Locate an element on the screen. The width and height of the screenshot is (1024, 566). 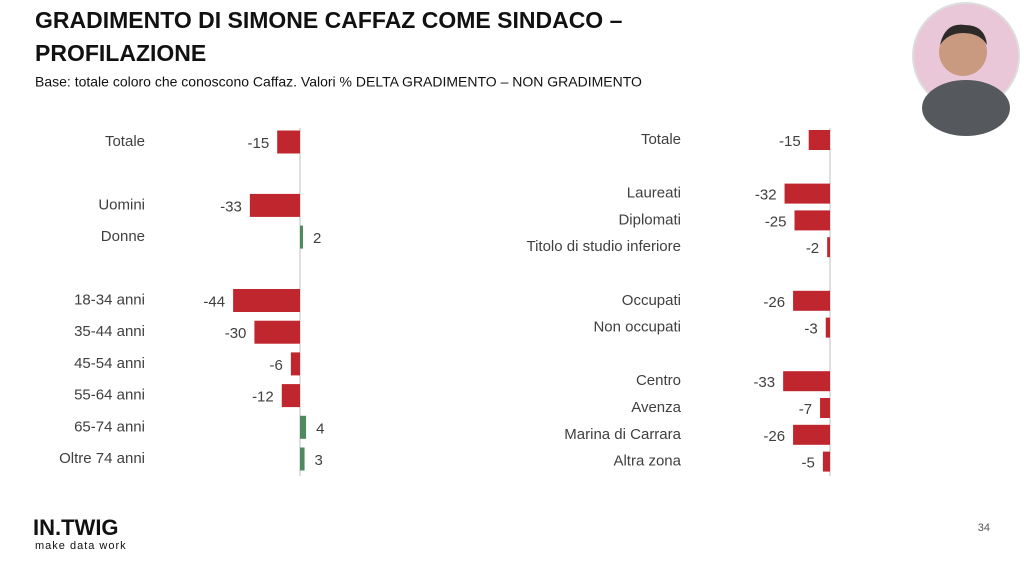
photo-hair is located at coordinates (963, 34).